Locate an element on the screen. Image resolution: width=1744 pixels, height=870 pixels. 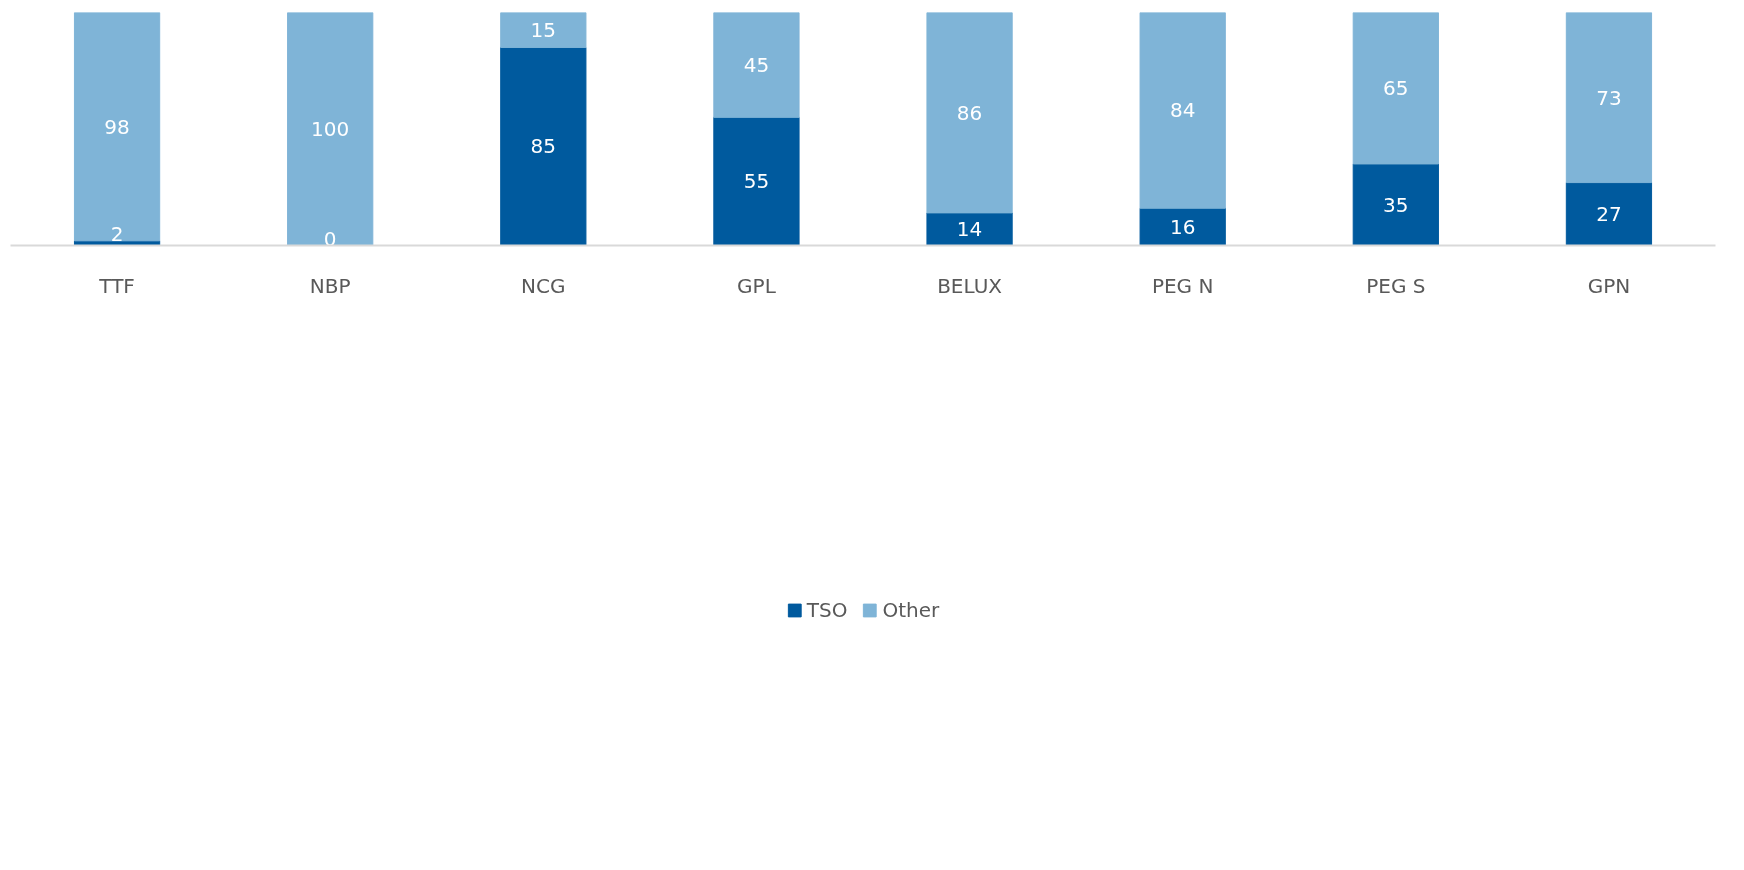
data-label: 45 is located at coordinates (756, 64).